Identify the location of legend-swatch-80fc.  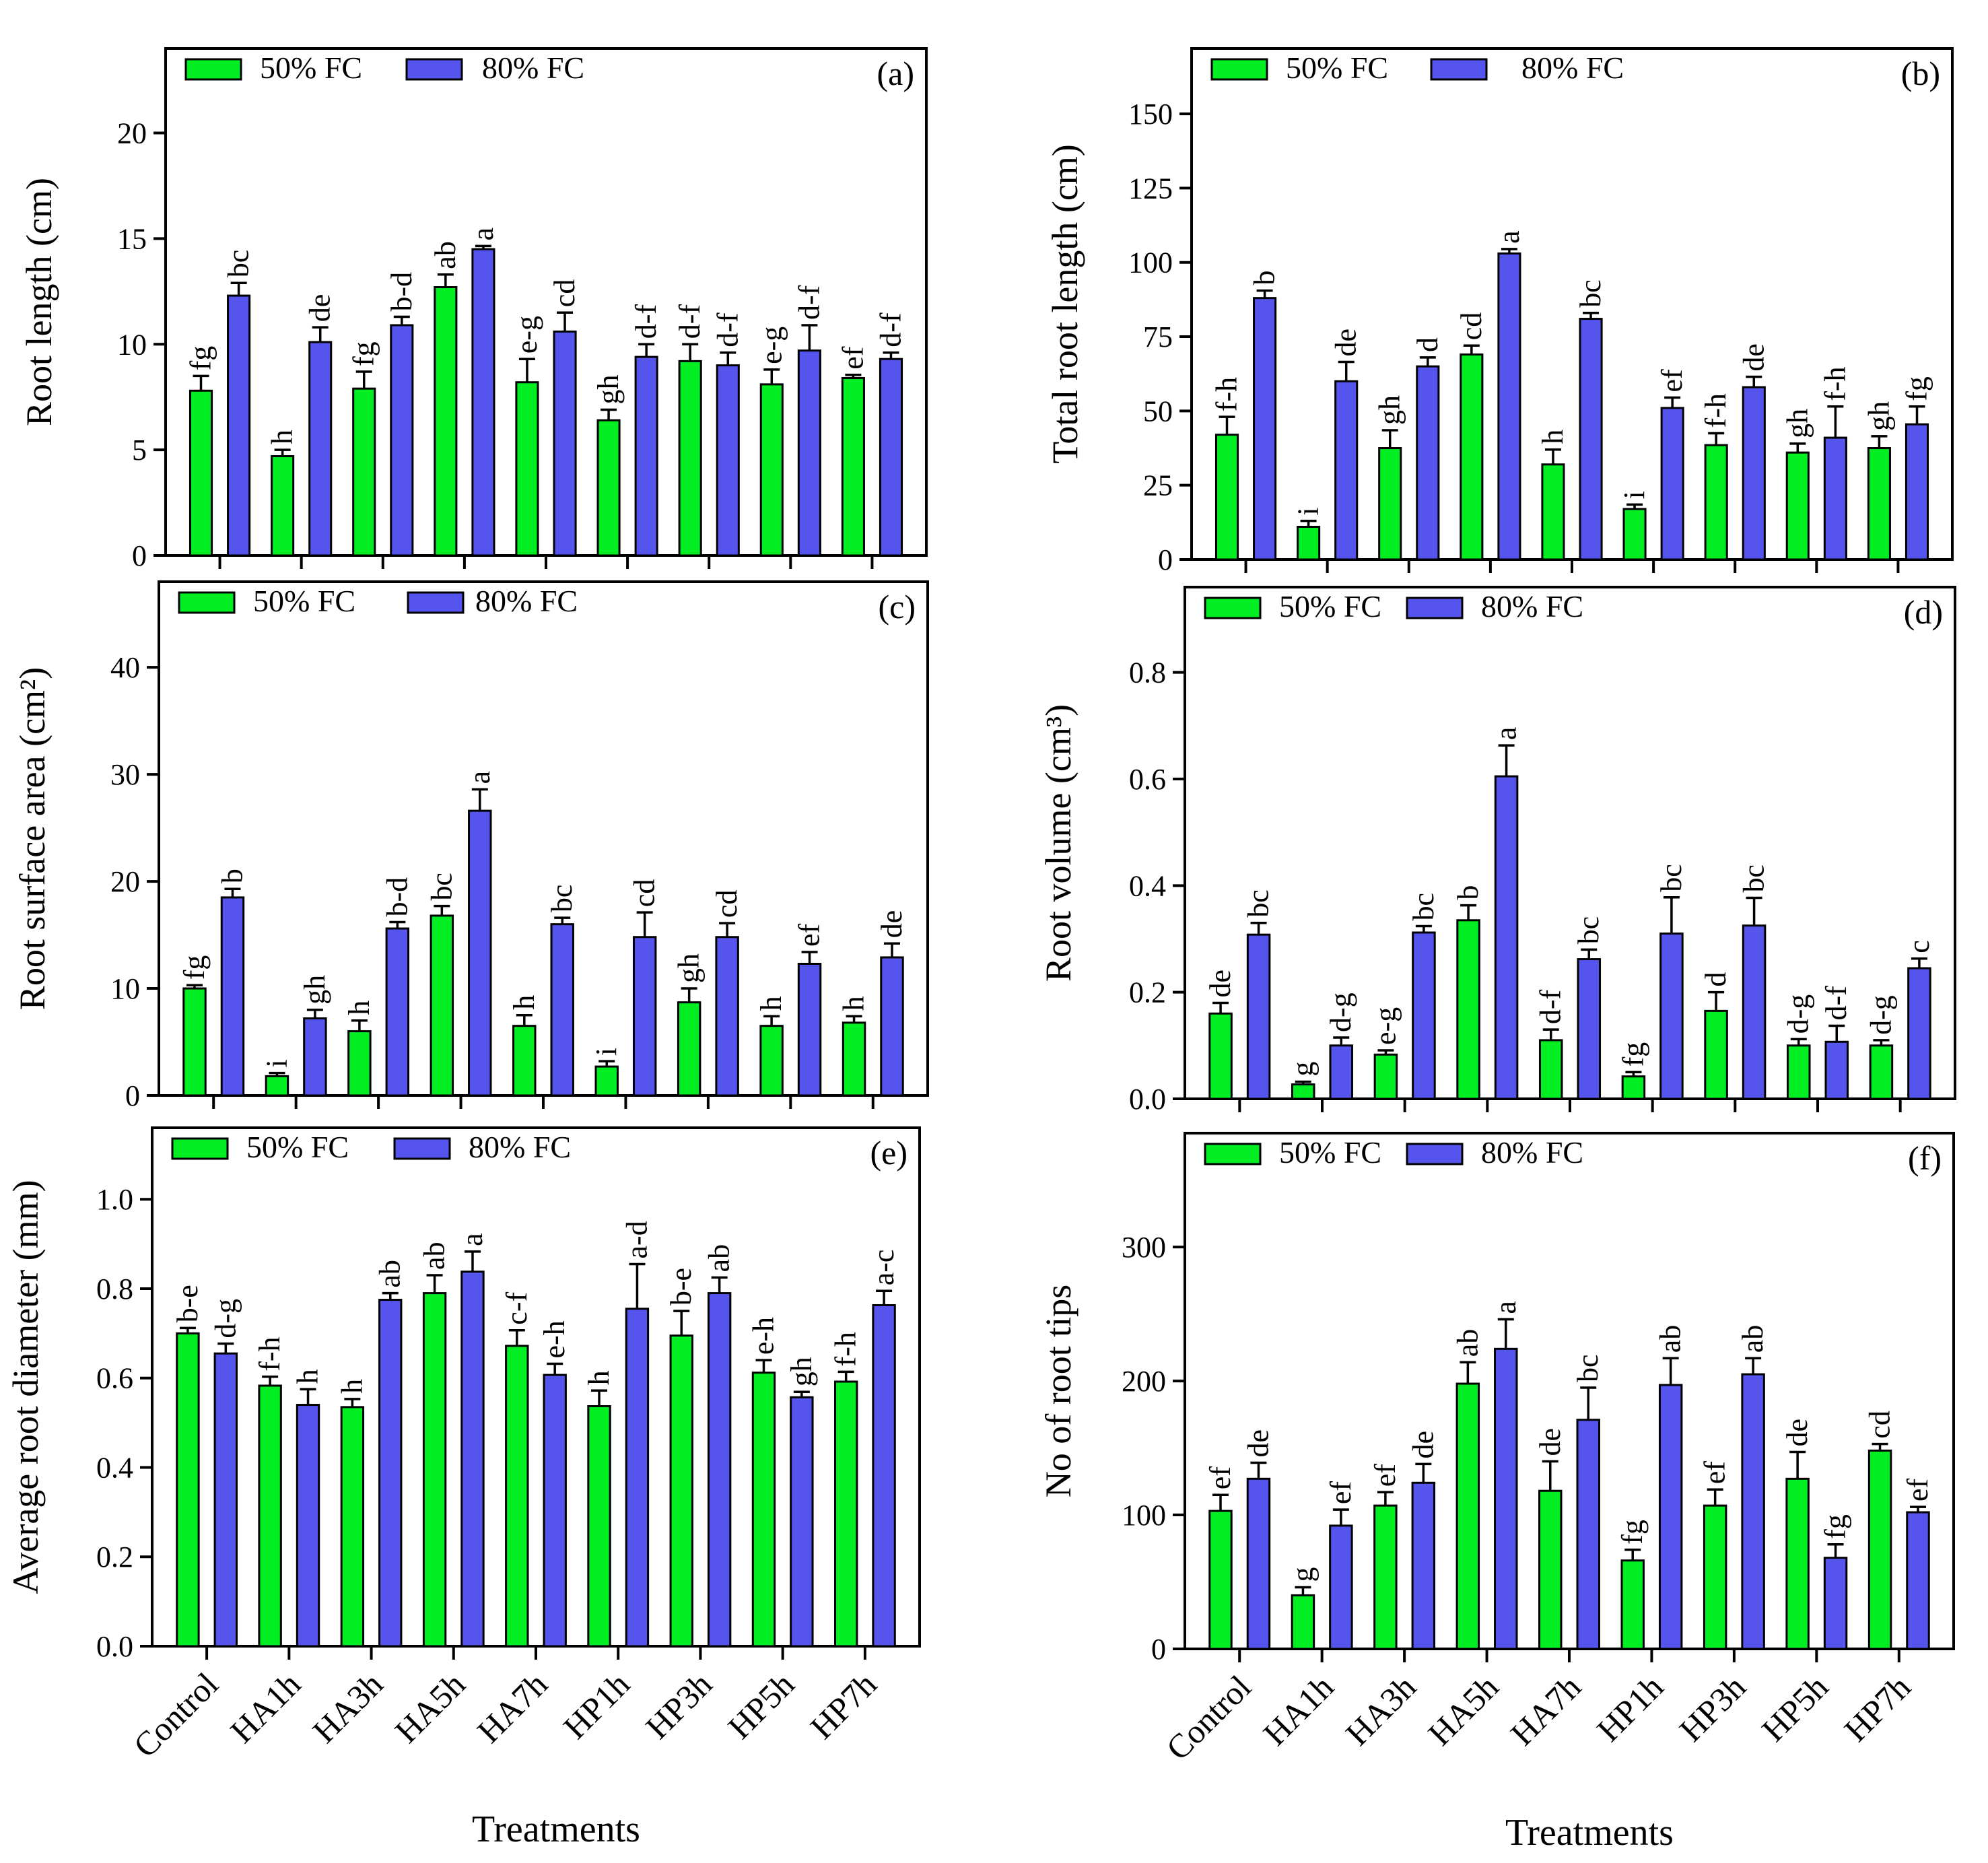
(1459, 69).